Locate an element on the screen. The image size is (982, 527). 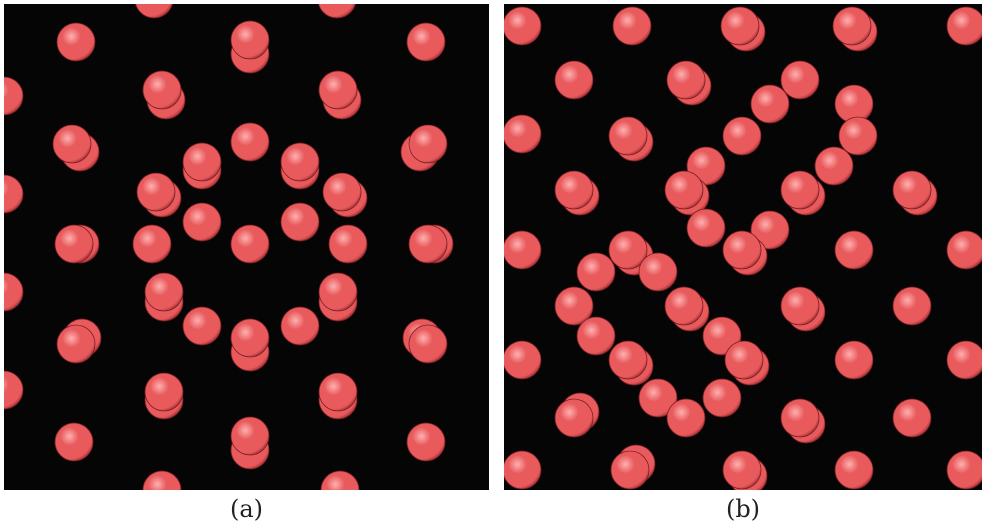
caption-b: (b) is located at coordinates (743, 509).